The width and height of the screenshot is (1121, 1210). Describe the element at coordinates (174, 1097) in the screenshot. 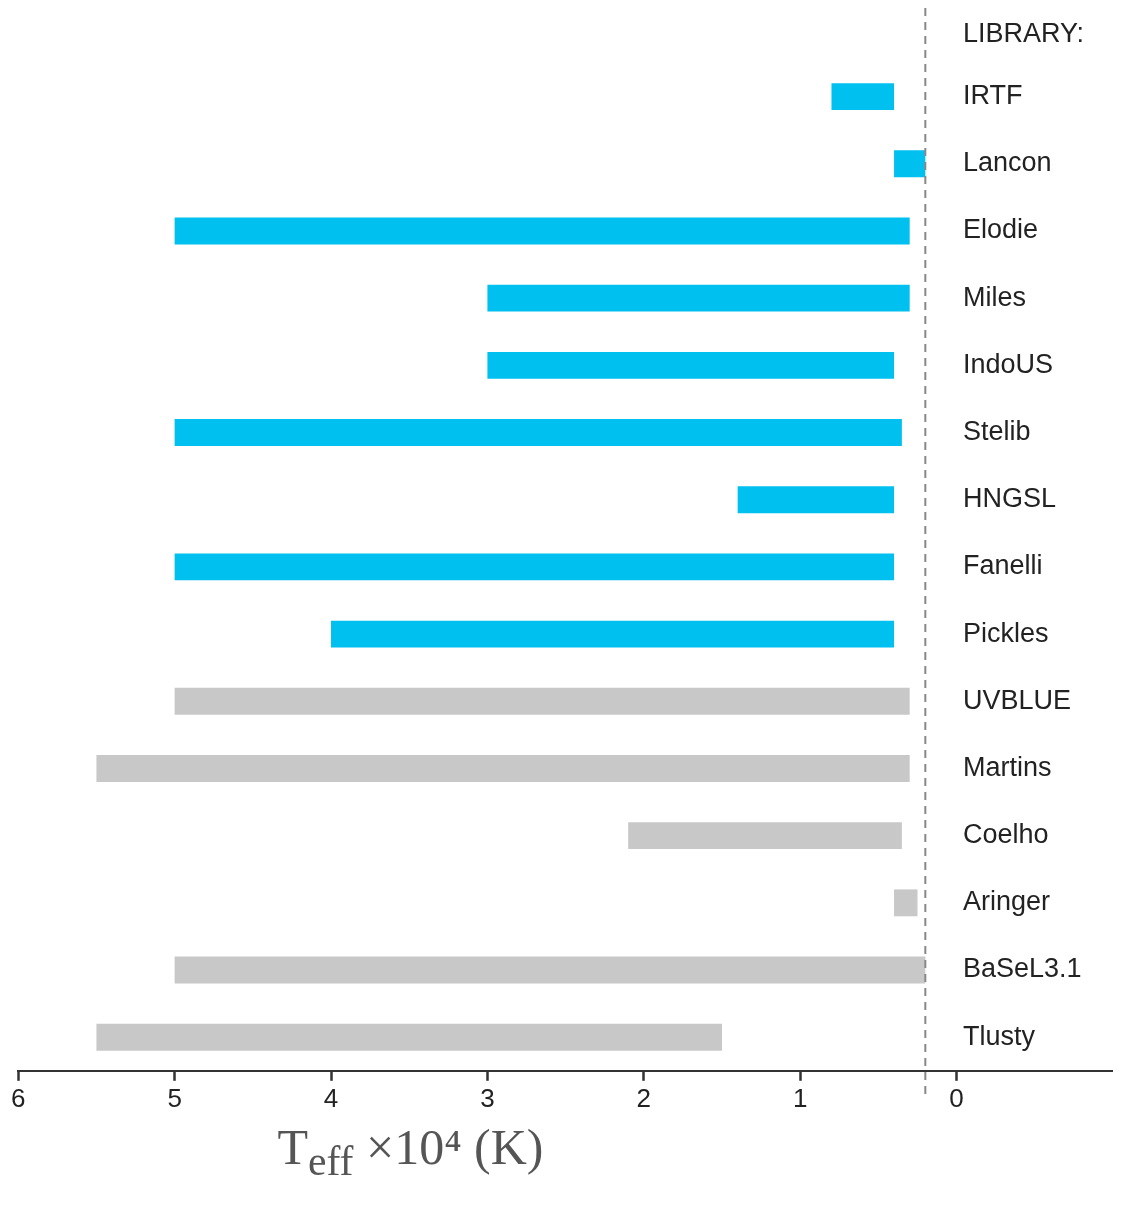

I see `x-tick-label: 5` at that location.